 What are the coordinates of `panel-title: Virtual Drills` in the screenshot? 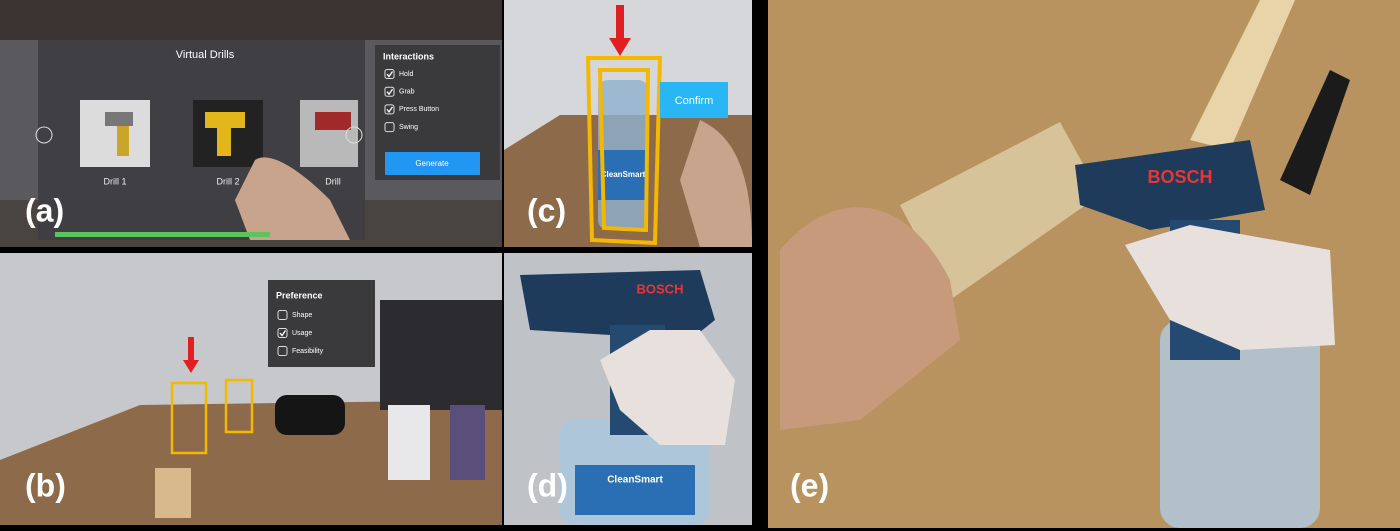 It's located at (205, 55).